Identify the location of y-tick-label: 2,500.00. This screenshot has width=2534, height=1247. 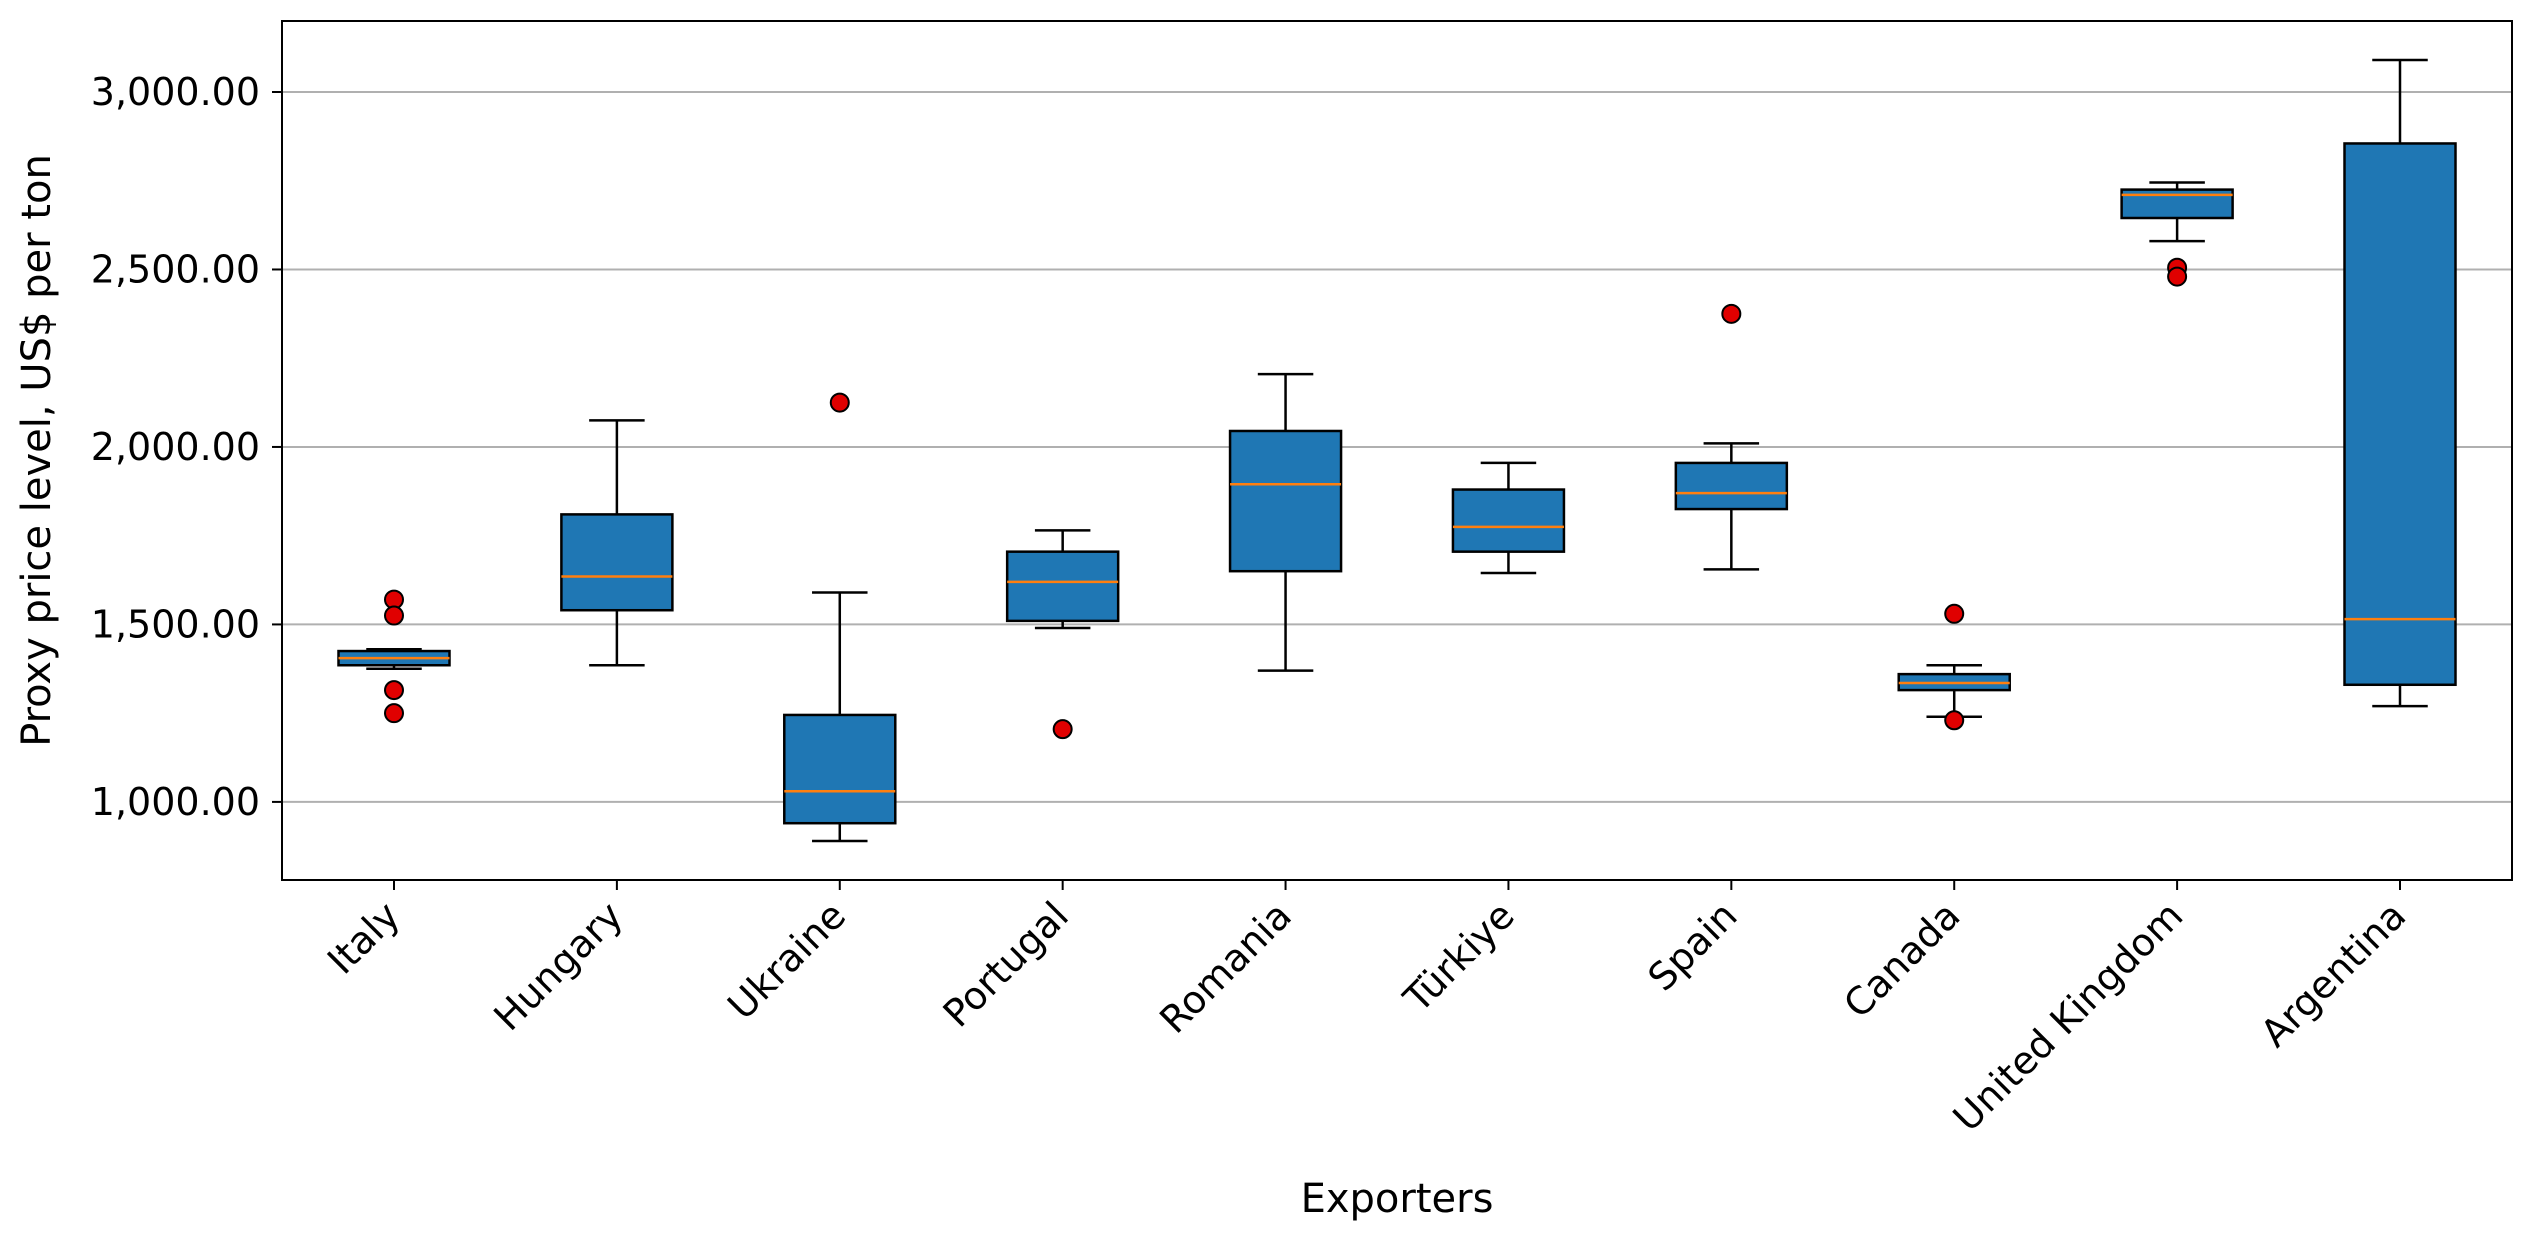
(175, 269).